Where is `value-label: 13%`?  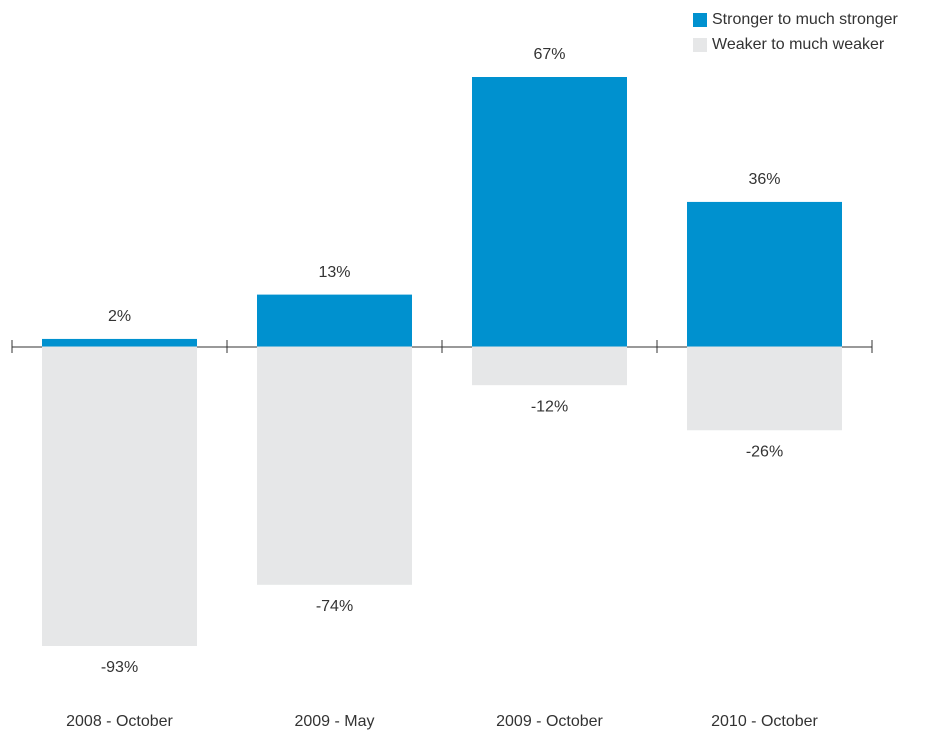 value-label: 13% is located at coordinates (334, 272).